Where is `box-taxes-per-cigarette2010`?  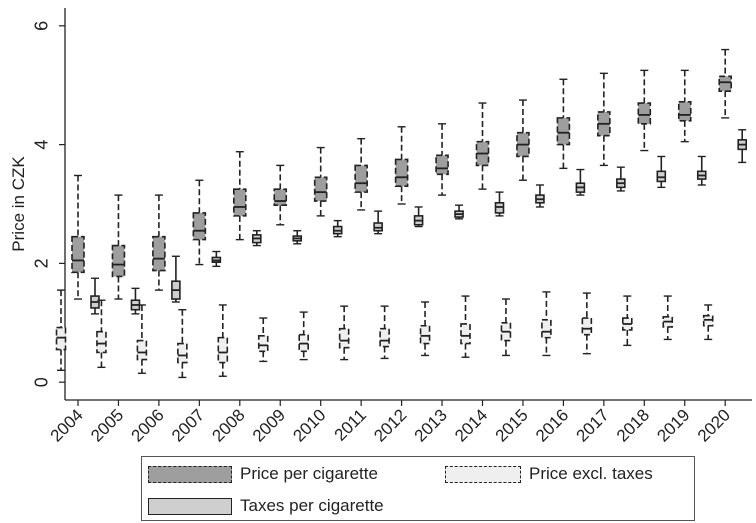
box-taxes-per-cigarette2010 is located at coordinates (337, 228).